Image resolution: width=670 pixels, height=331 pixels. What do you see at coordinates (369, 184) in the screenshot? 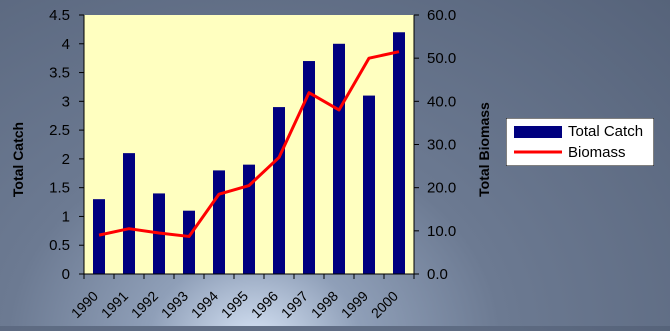
I see `bar-1999` at bounding box center [369, 184].